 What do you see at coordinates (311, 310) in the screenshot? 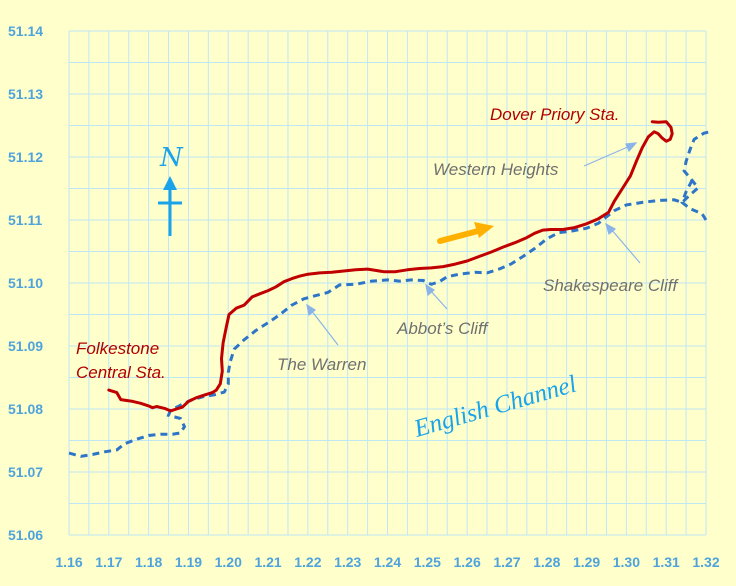
I see `warren-leader-arrowhead` at bounding box center [311, 310].